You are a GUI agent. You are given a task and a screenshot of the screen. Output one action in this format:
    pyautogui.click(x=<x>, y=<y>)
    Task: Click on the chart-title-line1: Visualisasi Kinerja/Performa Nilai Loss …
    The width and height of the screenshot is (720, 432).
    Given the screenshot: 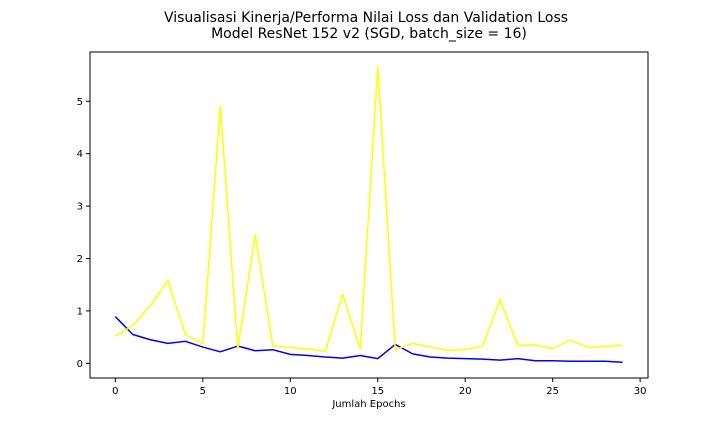 What is the action you would take?
    pyautogui.click(x=366, y=18)
    